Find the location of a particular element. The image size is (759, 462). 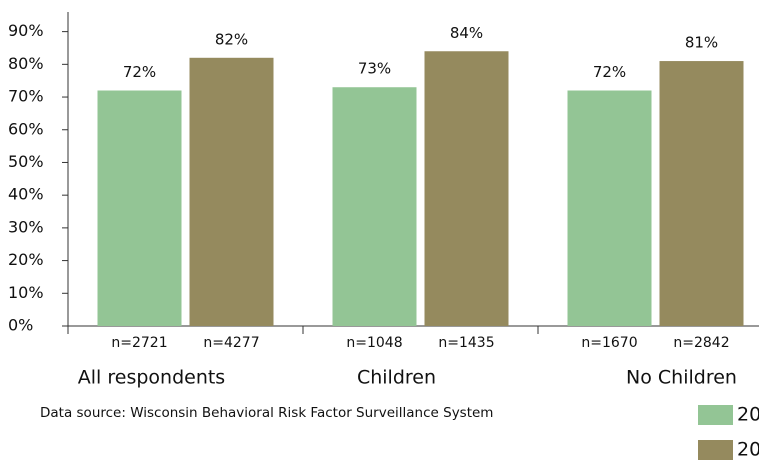

value-label: 73% is located at coordinates (374, 69).